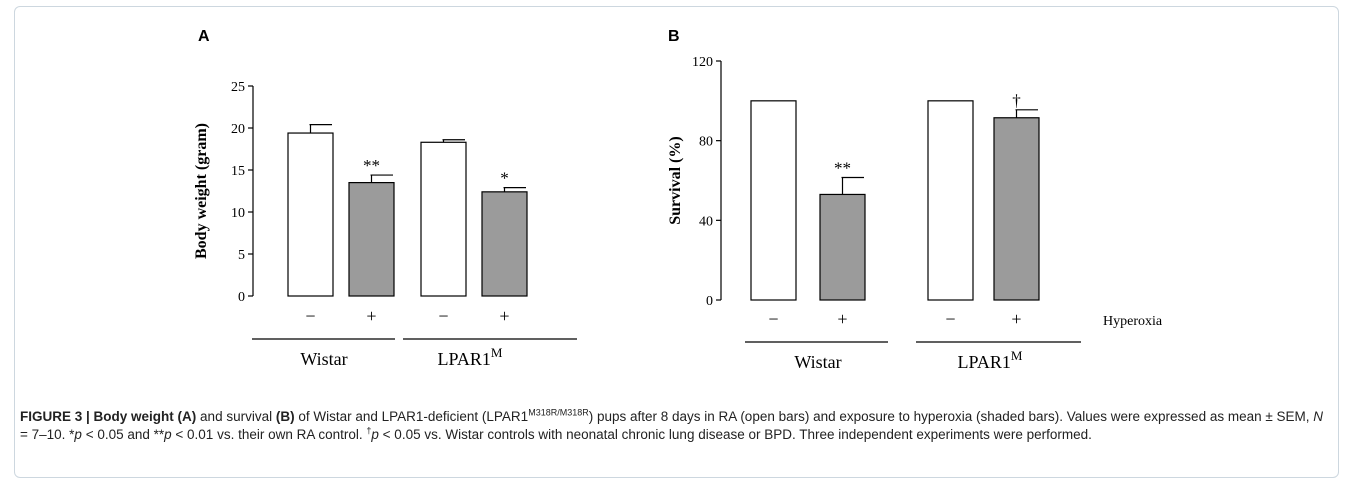  I want to click on panel-b-significance-marker: †, so click(1016, 100).